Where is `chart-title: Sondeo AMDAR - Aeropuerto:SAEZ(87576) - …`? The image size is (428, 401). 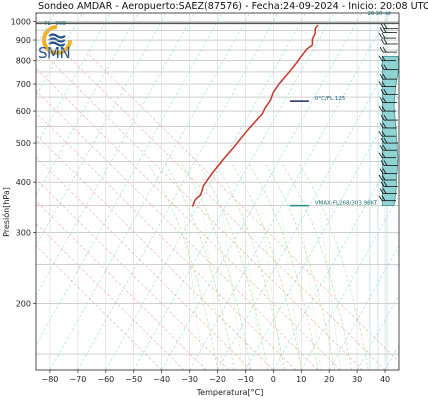 chart-title: Sondeo AMDAR - Aeropuerto:SAEZ(87576) - … is located at coordinates (233, 6).